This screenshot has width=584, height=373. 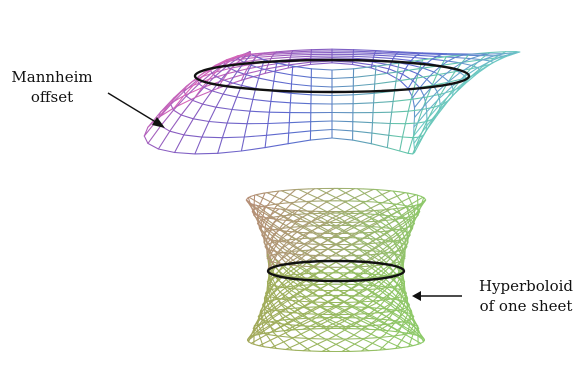 I want to click on hyperboloid-waist-circle, so click(x=336, y=271).